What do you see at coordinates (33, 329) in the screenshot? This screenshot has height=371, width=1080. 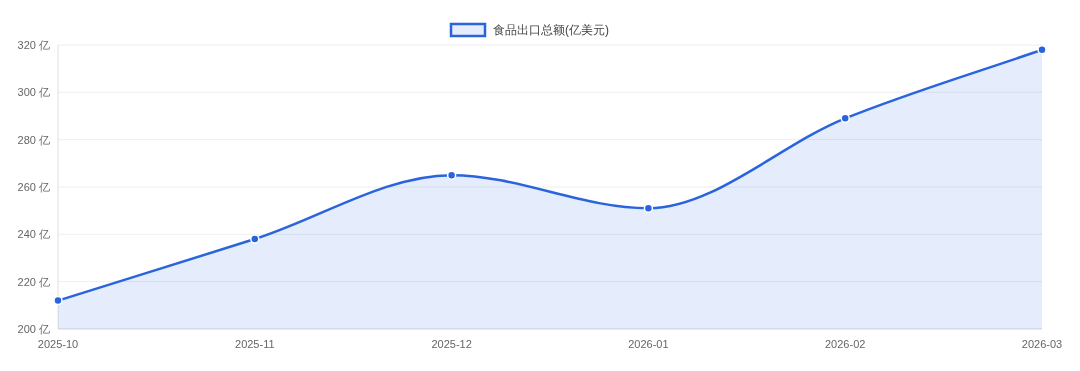 I see `y-tick-label: 200 亿` at bounding box center [33, 329].